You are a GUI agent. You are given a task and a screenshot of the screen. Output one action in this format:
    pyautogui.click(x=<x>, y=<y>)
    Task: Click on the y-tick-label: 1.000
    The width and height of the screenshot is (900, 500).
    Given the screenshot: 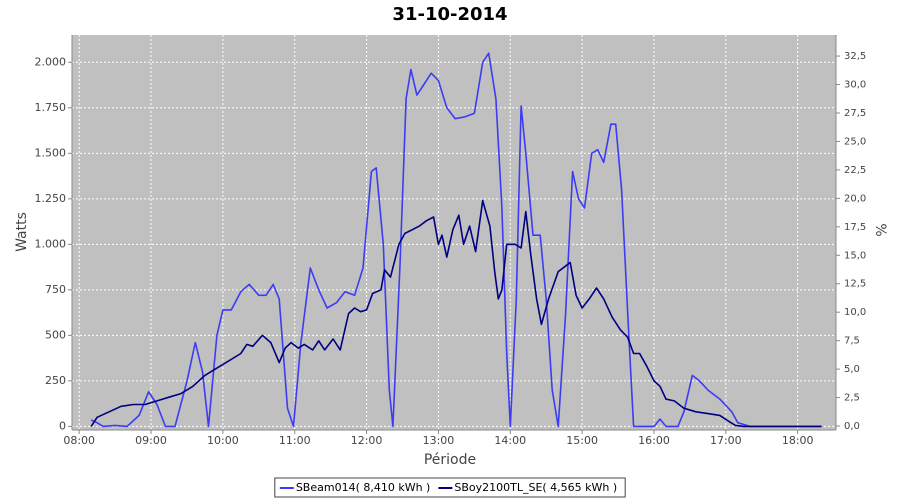 What is the action you would take?
    pyautogui.click(x=51, y=243)
    